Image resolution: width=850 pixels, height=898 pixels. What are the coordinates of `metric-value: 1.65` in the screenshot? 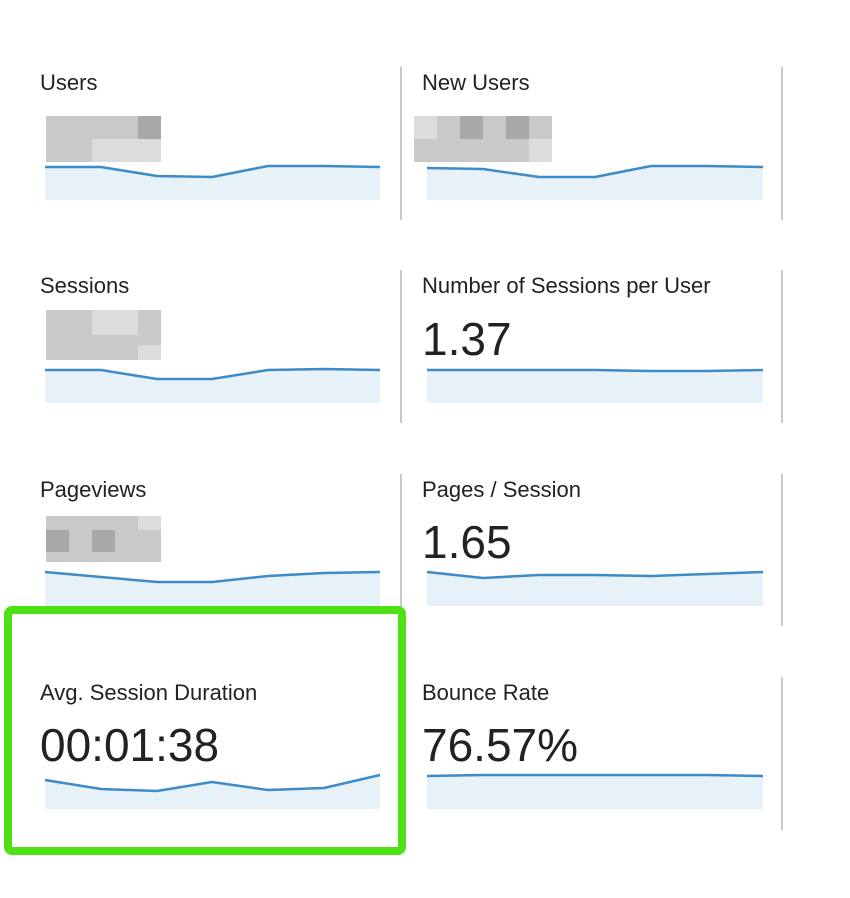 It's located at (467, 542).